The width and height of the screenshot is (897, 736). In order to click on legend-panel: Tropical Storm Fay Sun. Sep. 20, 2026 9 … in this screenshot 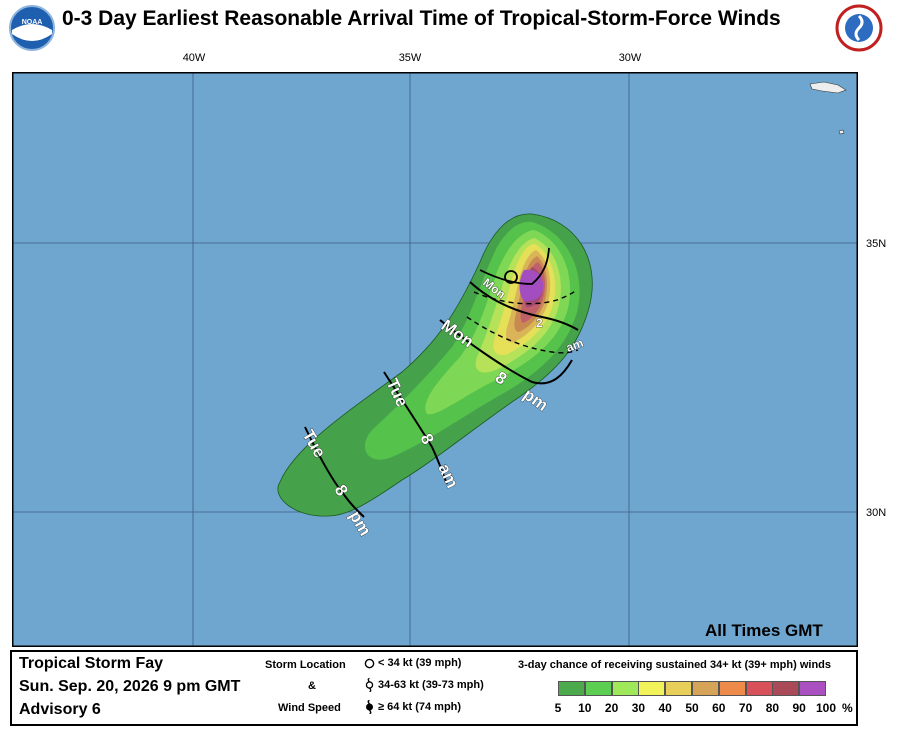, I will do `click(434, 688)`.